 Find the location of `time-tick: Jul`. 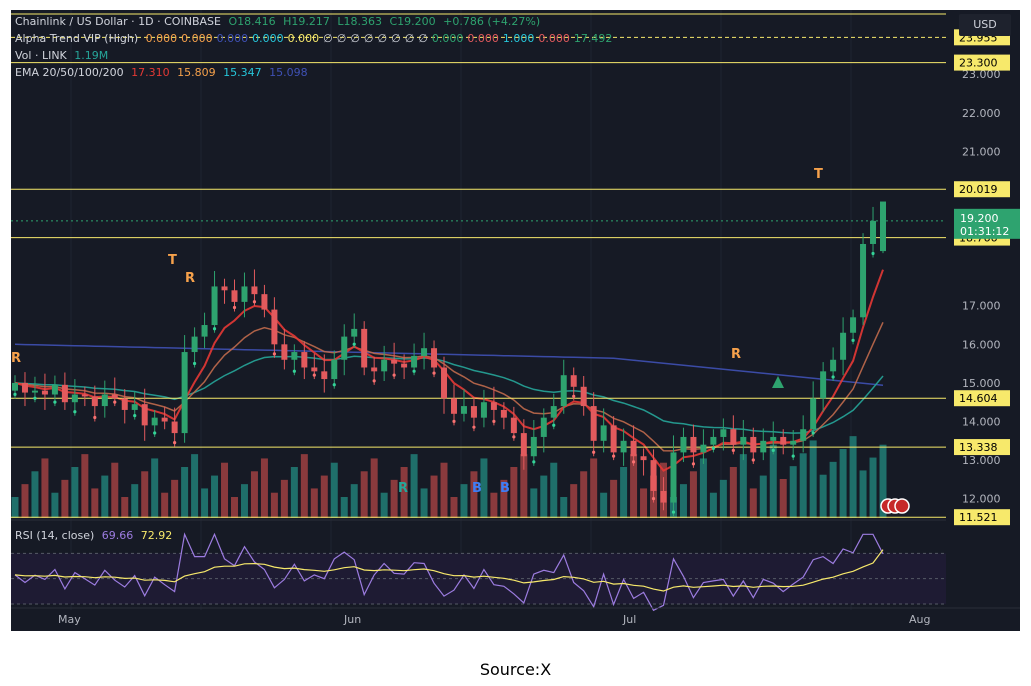

time-tick: Jul is located at coordinates (629, 619).